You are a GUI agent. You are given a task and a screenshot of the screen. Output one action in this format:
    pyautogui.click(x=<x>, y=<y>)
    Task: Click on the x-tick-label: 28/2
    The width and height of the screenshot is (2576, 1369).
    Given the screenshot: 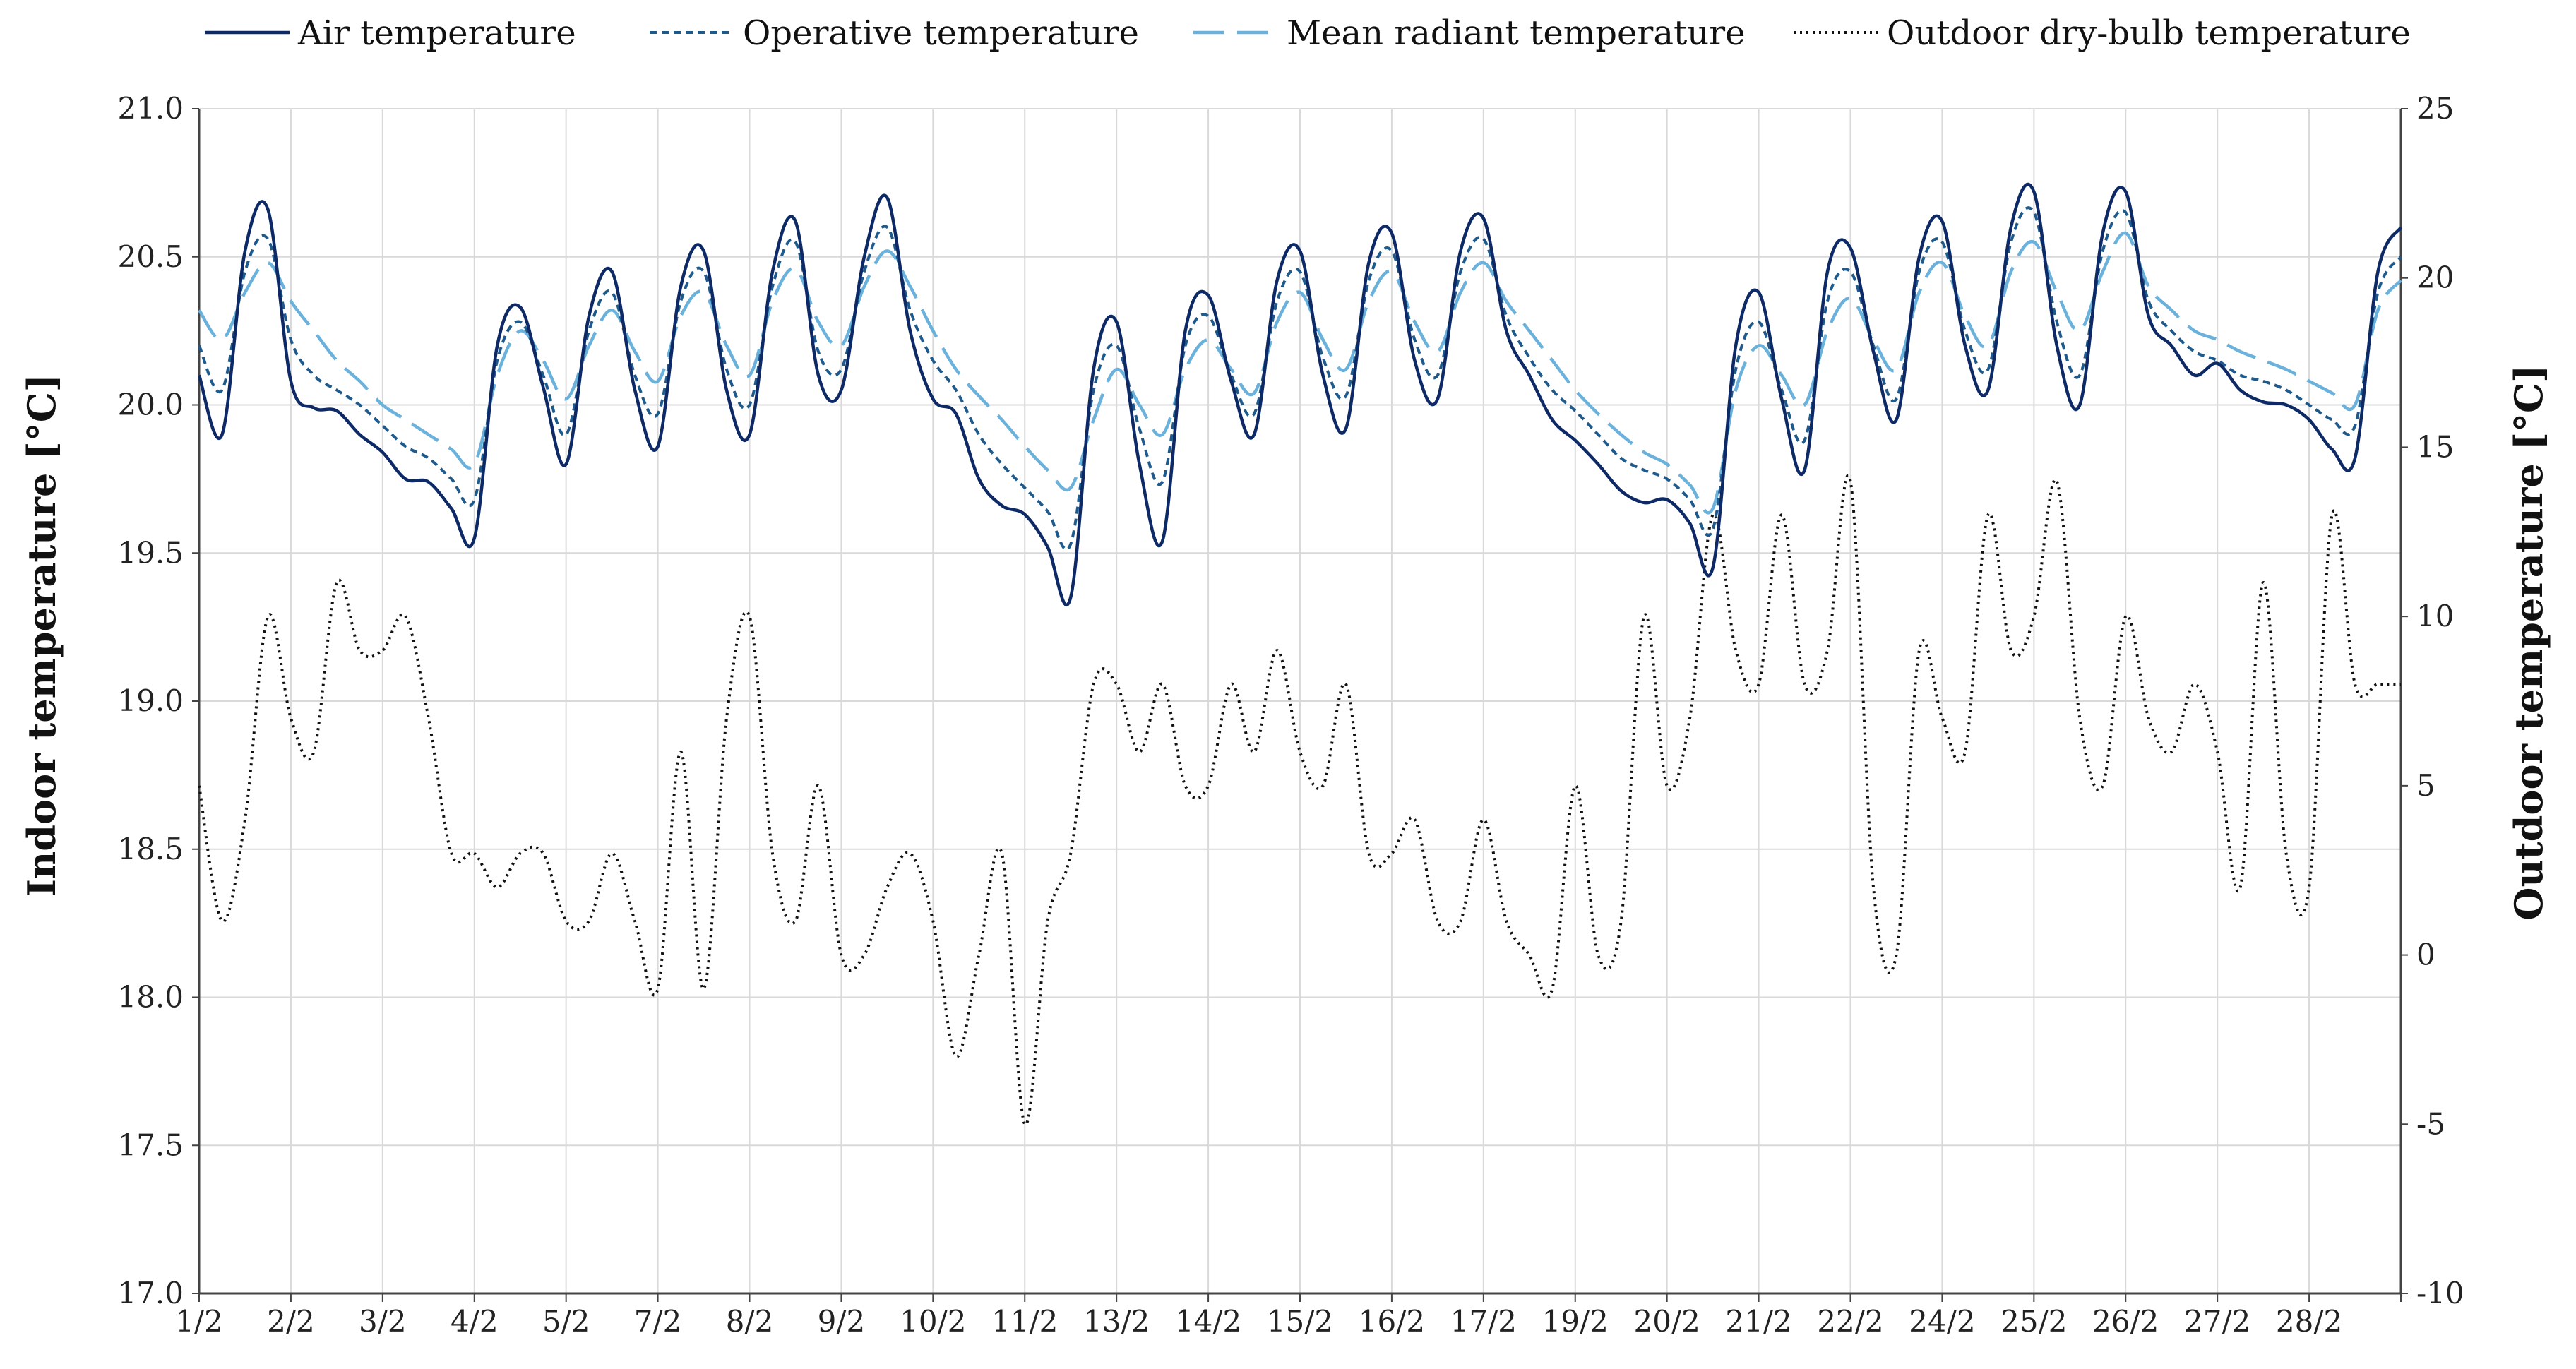 What is the action you would take?
    pyautogui.click(x=2309, y=1321)
    